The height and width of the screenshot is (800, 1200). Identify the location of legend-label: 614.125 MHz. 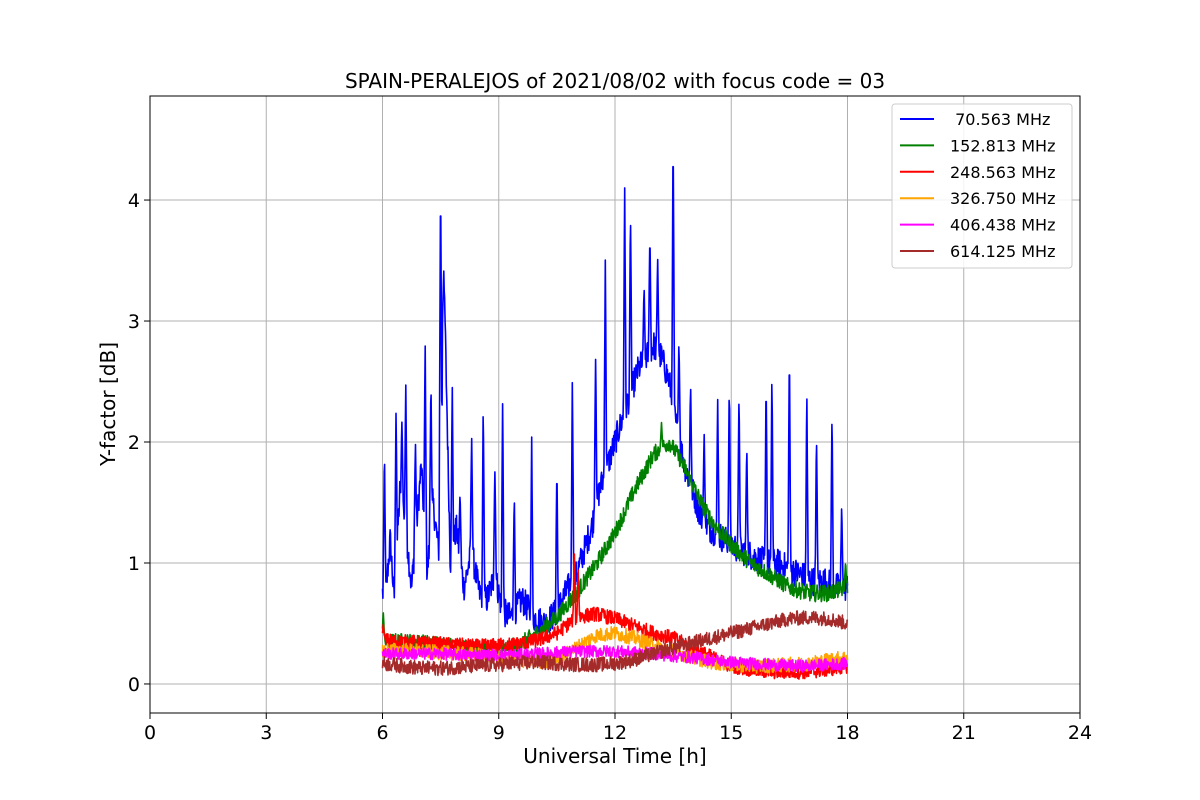
(1002, 251).